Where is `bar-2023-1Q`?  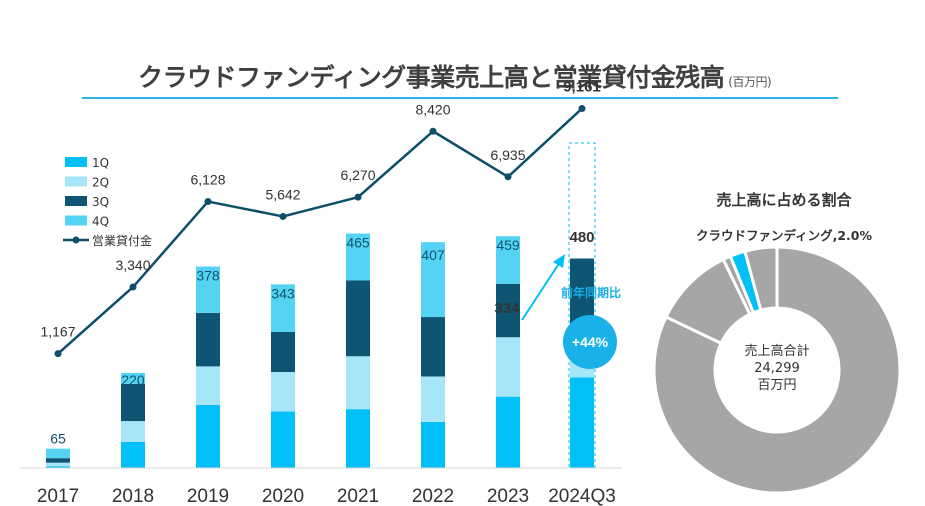 bar-2023-1Q is located at coordinates (508, 432).